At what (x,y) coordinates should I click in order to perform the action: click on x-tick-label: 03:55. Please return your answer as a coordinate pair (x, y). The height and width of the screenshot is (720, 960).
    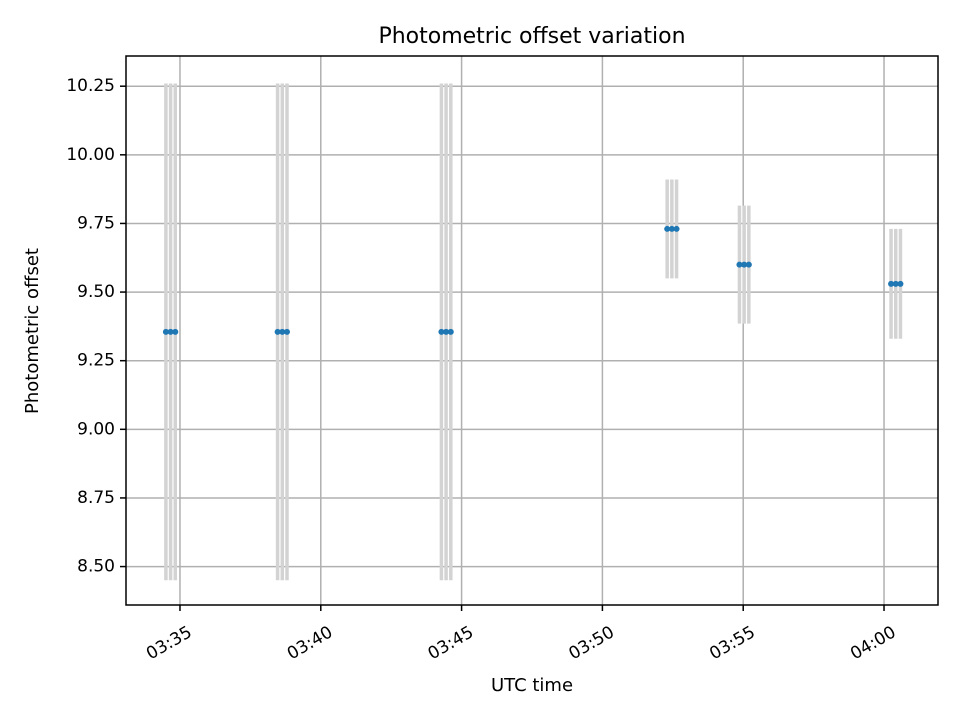
    Looking at the image, I should click on (732, 643).